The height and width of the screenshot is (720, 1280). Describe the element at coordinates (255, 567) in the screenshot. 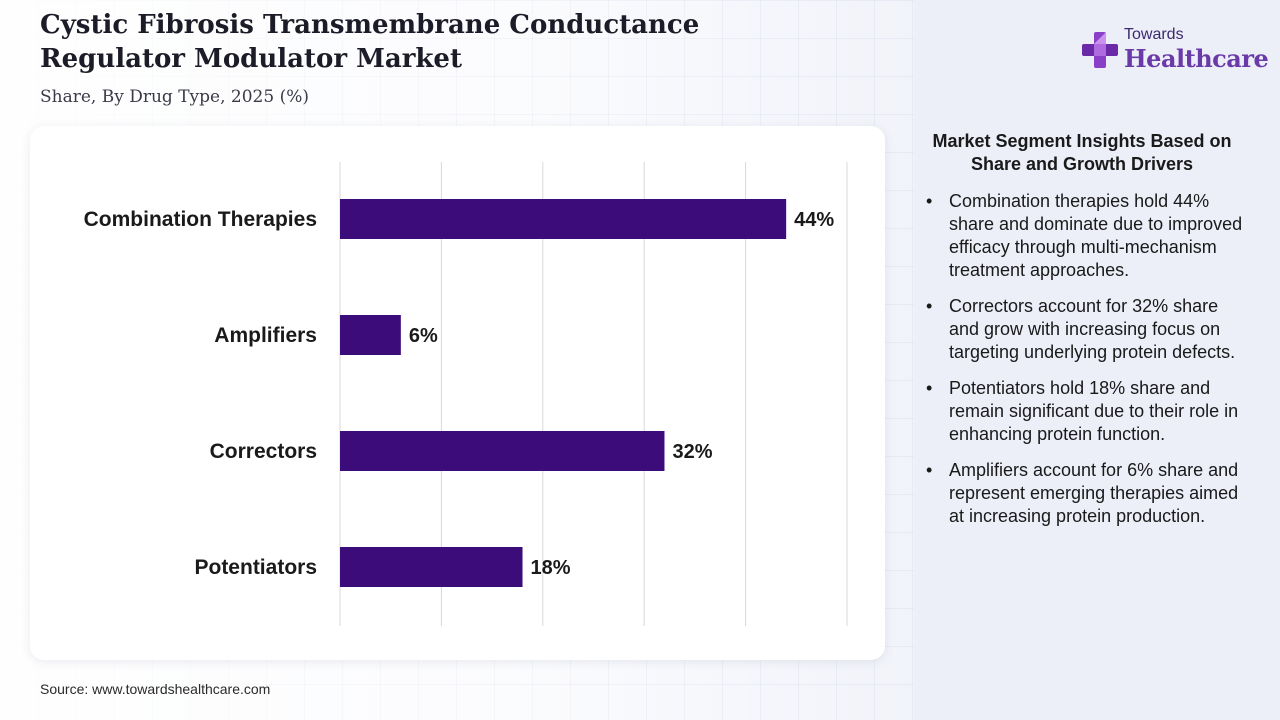

I see `category-label: Potentiators` at that location.